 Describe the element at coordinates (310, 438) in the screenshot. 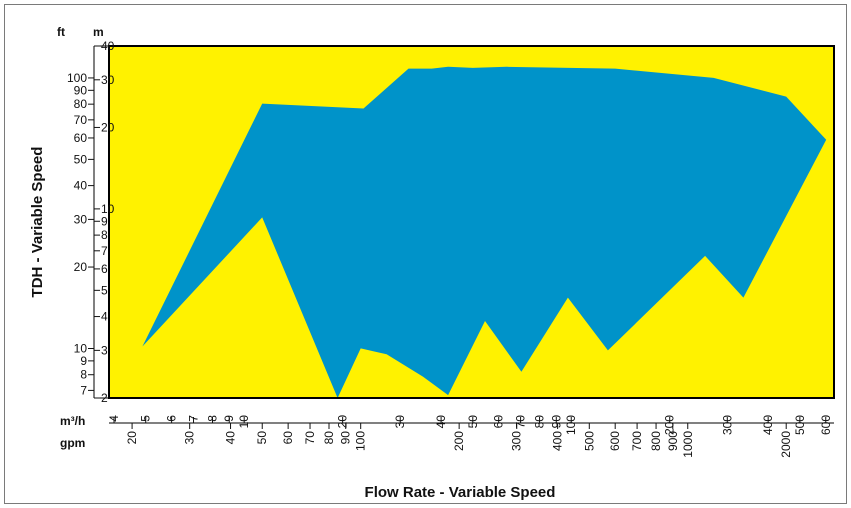

I see `x-tick-label-gpm: 70` at that location.